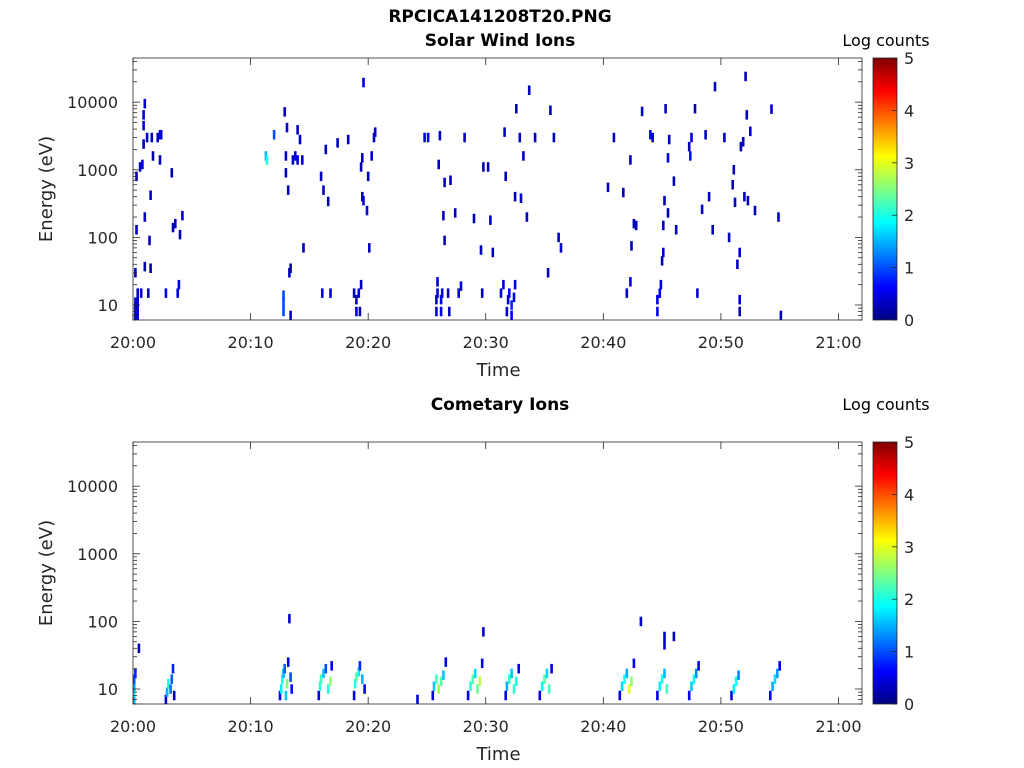 The width and height of the screenshot is (1024, 768). Describe the element at coordinates (486, 342) in the screenshot. I see `x-tick-label: 20:30` at that location.